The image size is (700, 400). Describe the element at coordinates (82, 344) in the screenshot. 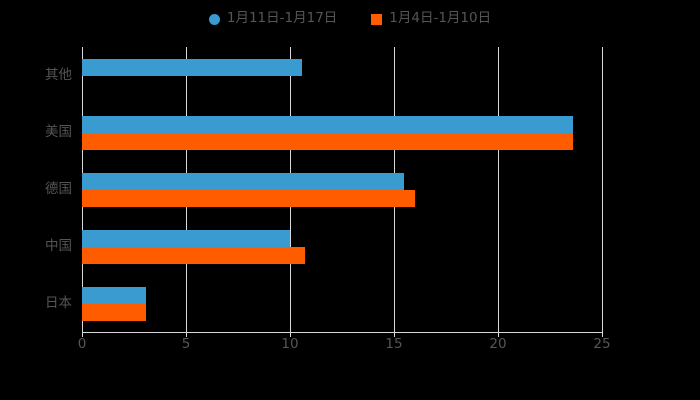

I see `x-tick-label-0: 0` at that location.